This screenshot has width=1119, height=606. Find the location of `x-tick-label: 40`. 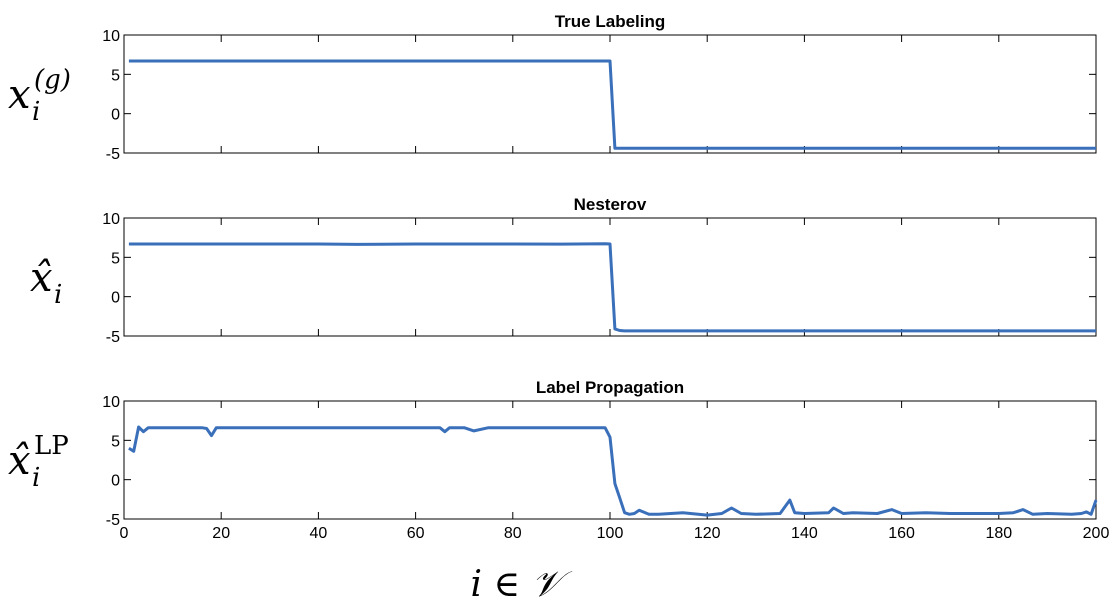

x-tick-label: 40 is located at coordinates (319, 533).